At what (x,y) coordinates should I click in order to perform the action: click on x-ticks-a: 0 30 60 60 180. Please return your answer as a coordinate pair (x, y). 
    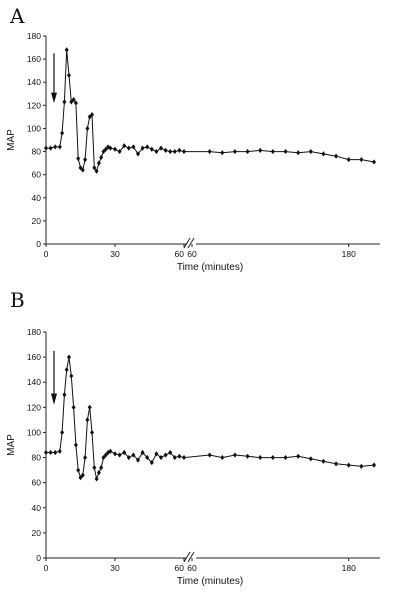
    Looking at the image, I should click on (200, 251).